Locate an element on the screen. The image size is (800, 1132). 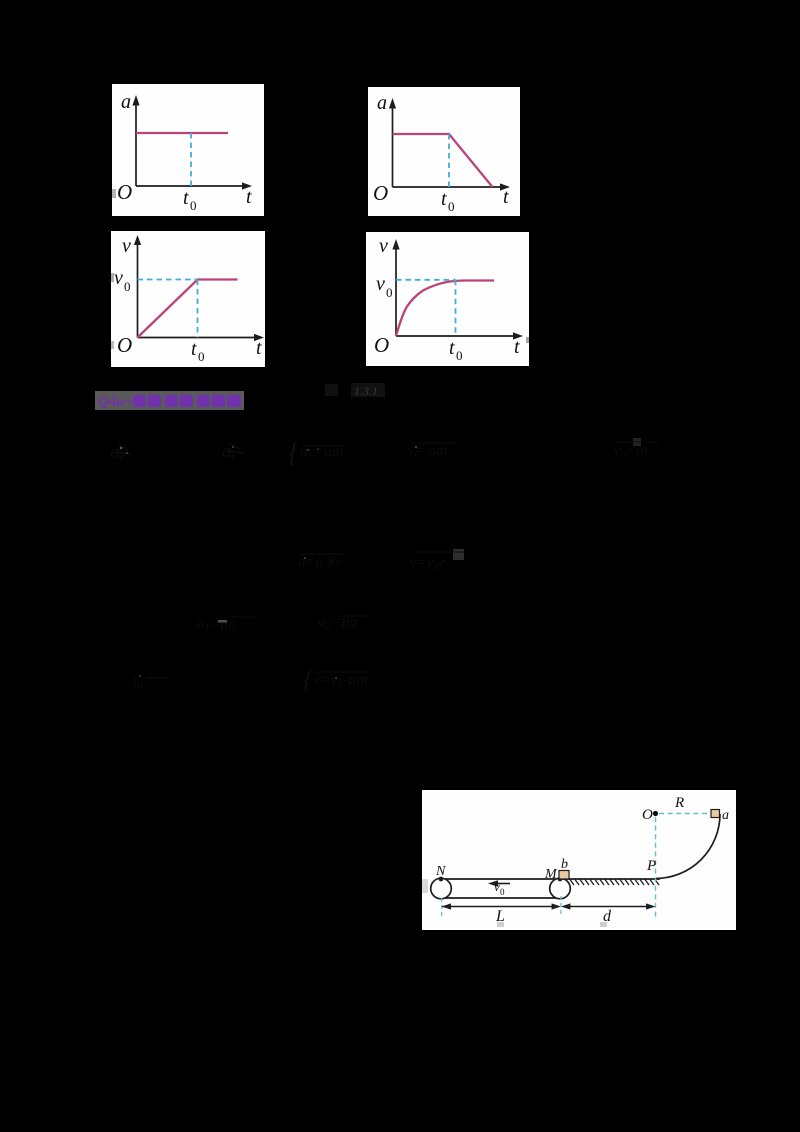
svg-text: R is located at coordinates (679, 803).